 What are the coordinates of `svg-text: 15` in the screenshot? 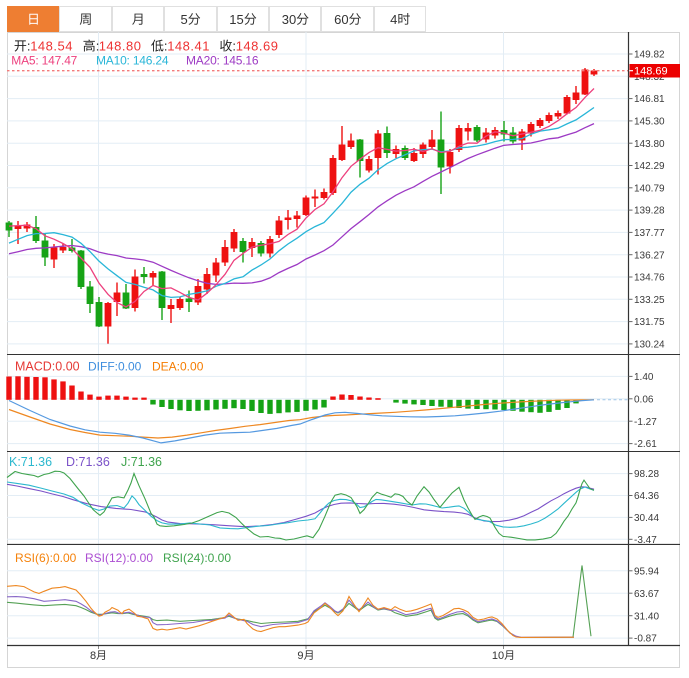 It's located at (236, 19).